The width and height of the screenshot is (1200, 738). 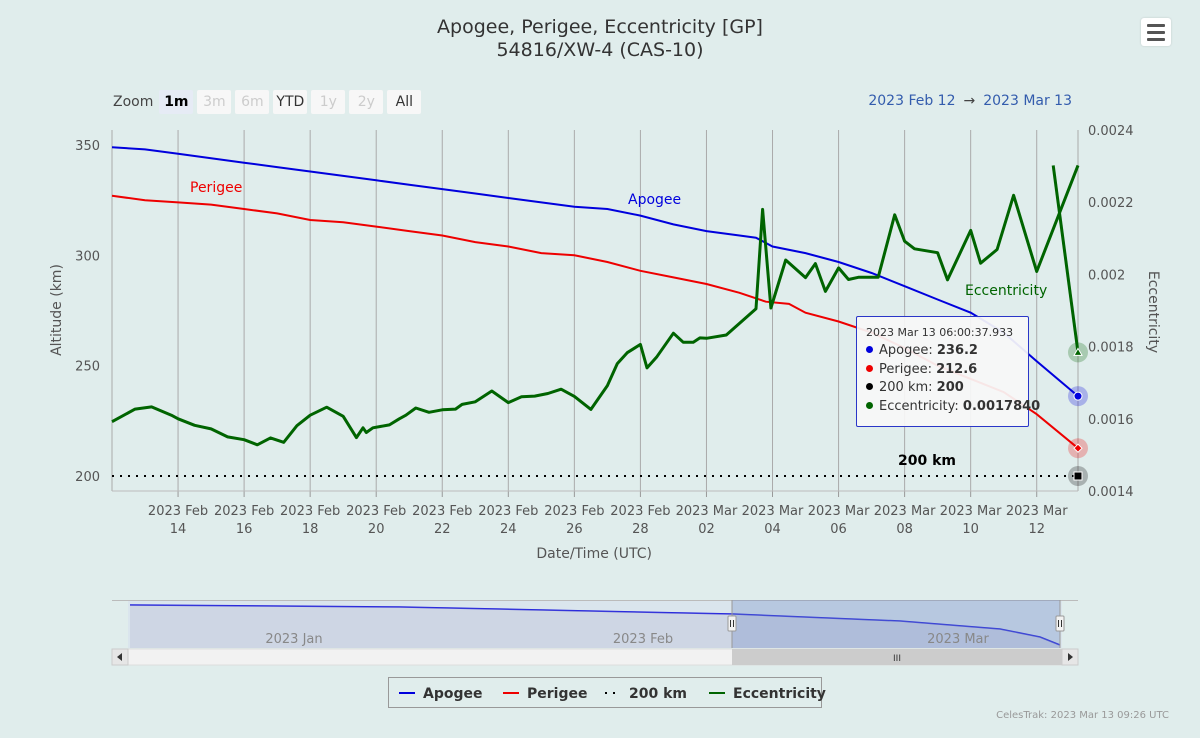 What do you see at coordinates (404, 102) in the screenshot?
I see `zoom-button-all: All` at bounding box center [404, 102].